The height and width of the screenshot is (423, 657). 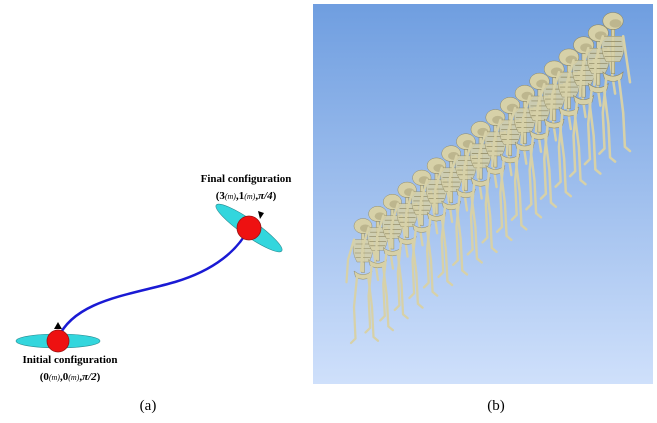 I want to click on caption-b: (b), so click(x=496, y=406).